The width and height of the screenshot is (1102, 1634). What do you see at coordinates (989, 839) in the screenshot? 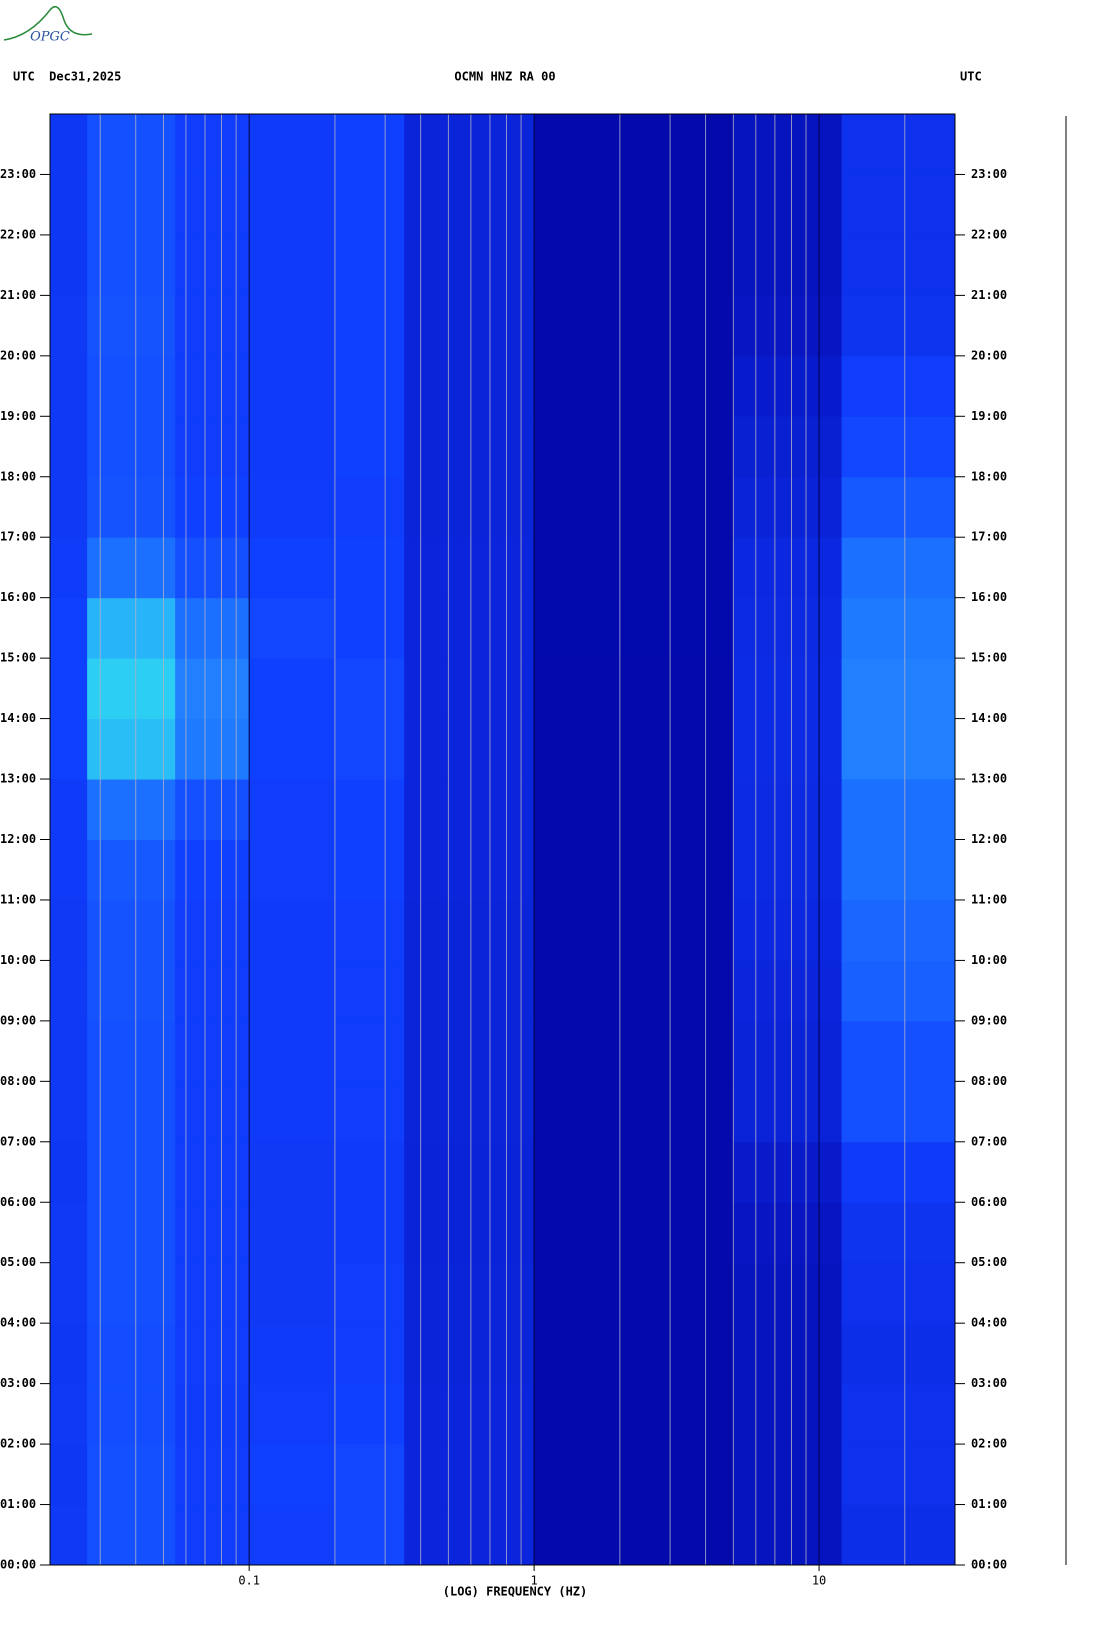
I see `y-tick-label-right: 12:00` at bounding box center [989, 839].